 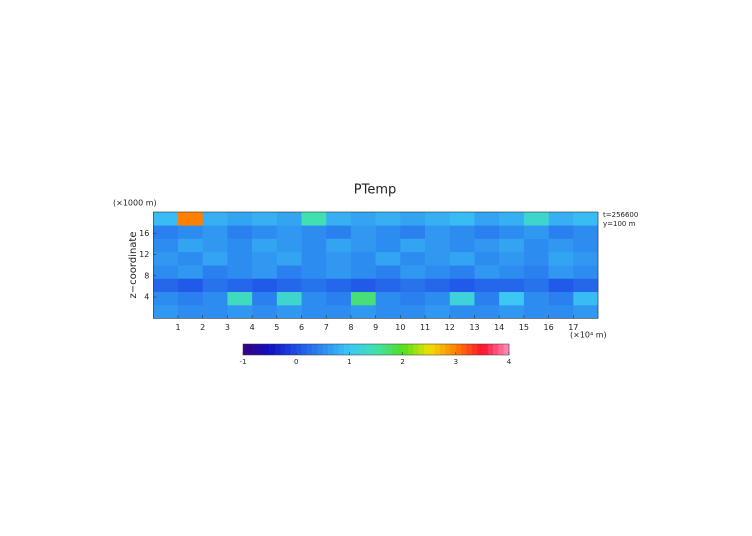 I want to click on x-unit: (×10⁴ m), so click(x=588, y=335).